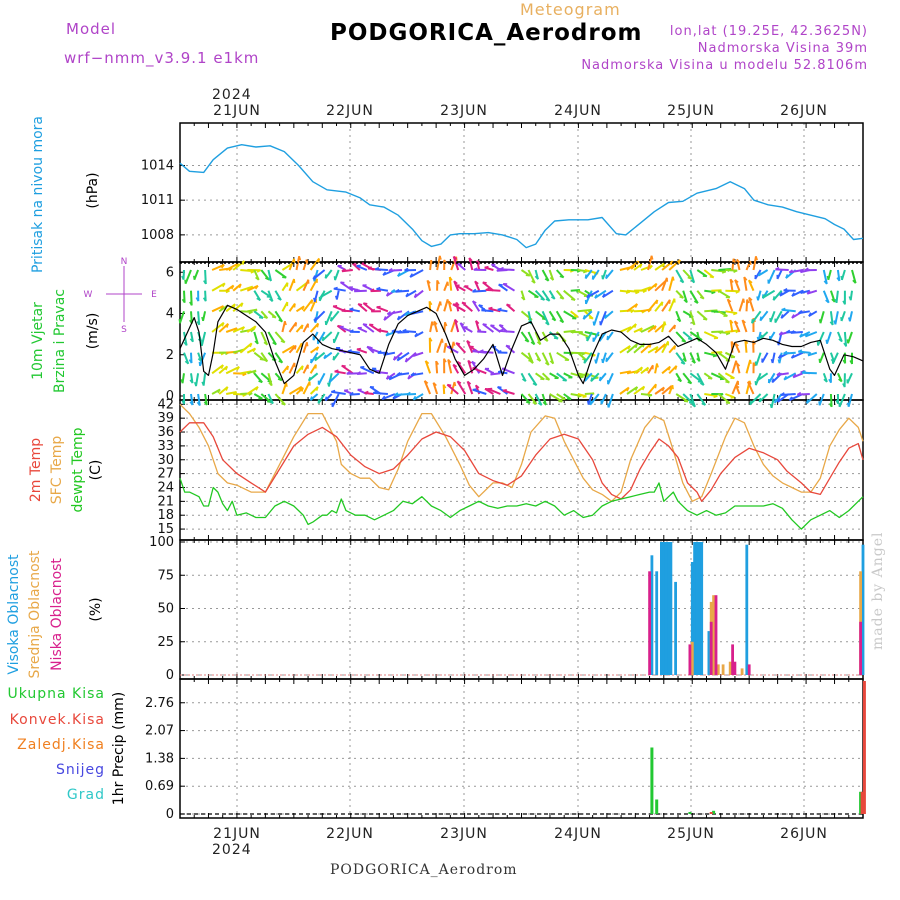 The height and width of the screenshot is (900, 900). Describe the element at coordinates (170, 272) in the screenshot. I see `y-tick-label: 6` at that location.